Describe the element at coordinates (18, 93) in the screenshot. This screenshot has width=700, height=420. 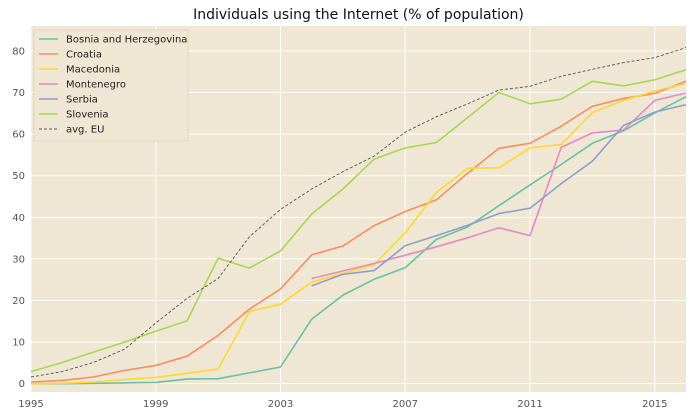
I see `y-tick-label: 70` at that location.